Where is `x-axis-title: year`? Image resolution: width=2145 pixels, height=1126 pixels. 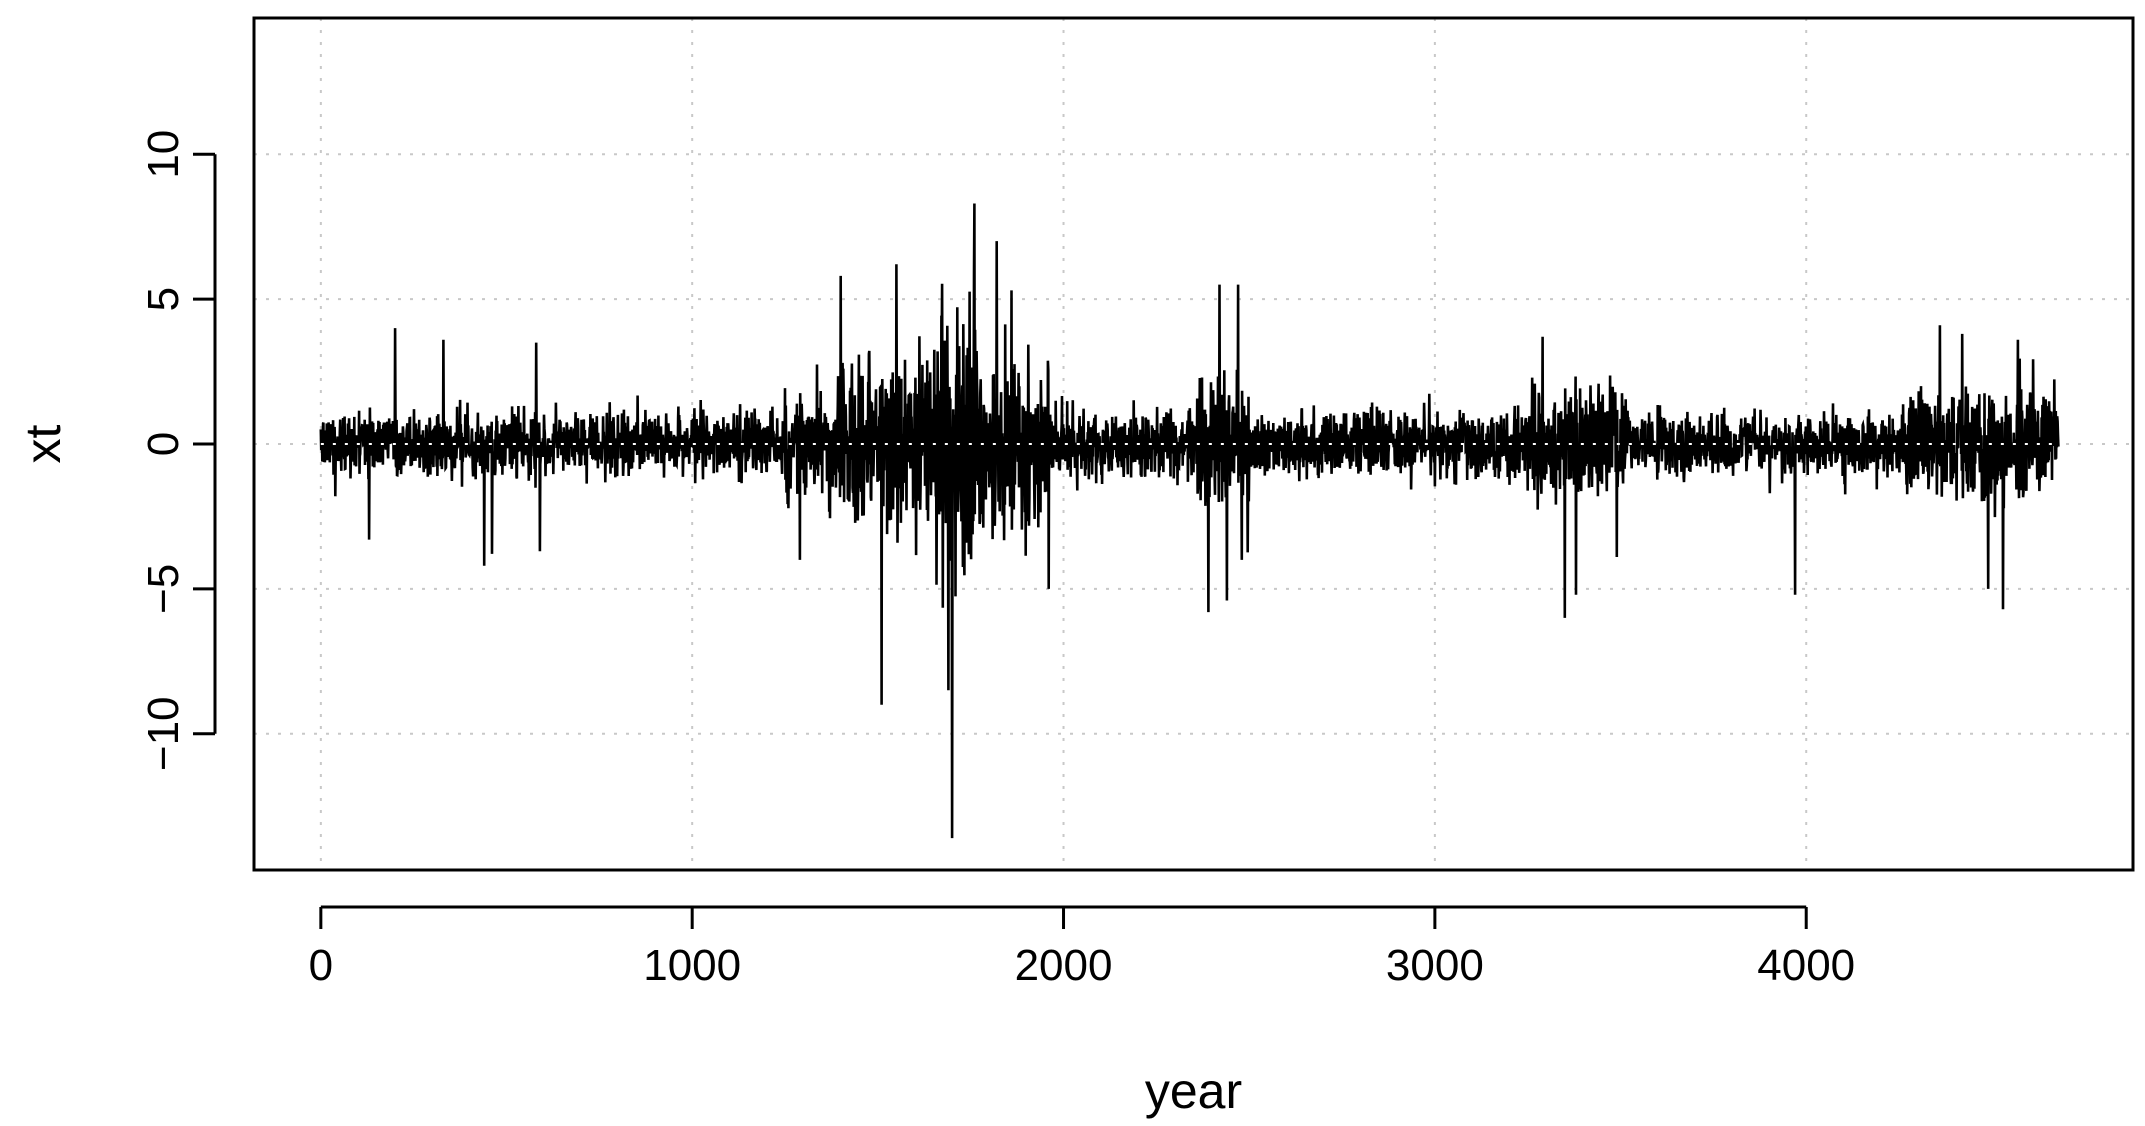
x-axis-title: year is located at coordinates (1193, 1091).